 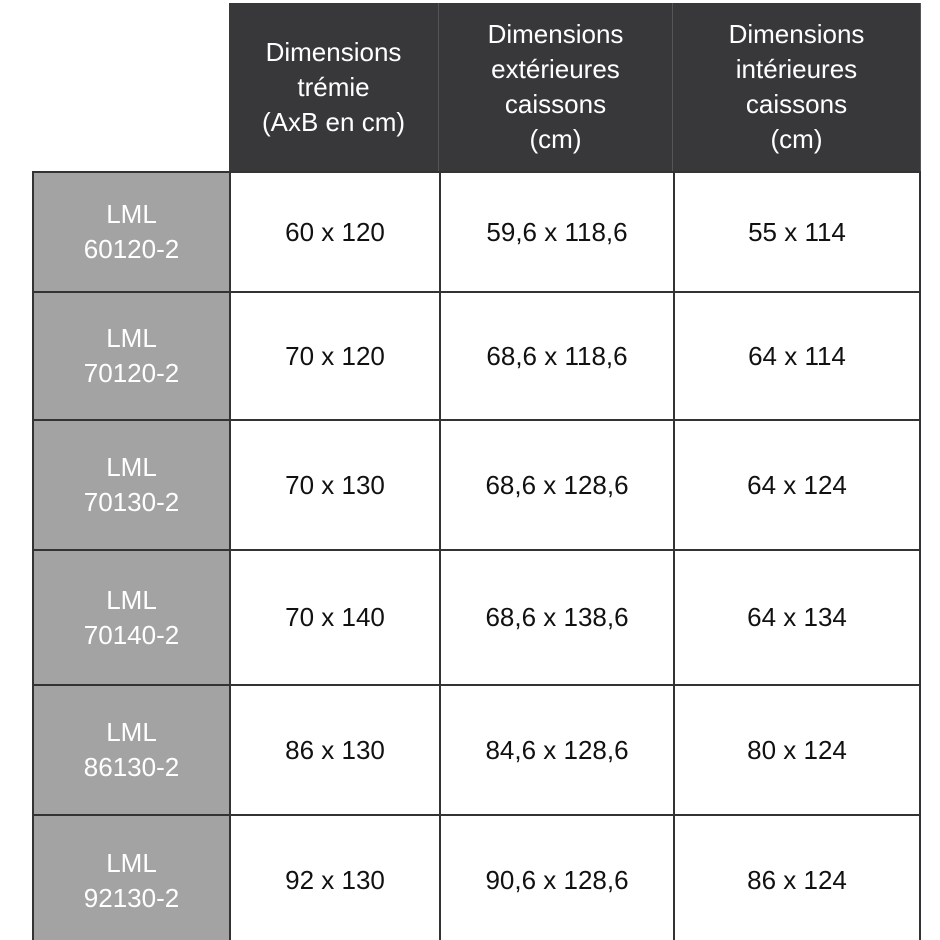 I want to click on table-cell: 68,6 x 128,6, so click(x=556, y=484).